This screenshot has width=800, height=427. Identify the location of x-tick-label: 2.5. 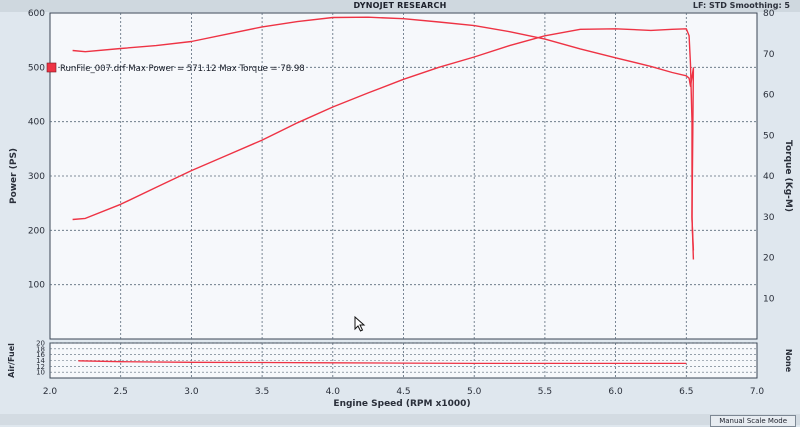
(121, 392).